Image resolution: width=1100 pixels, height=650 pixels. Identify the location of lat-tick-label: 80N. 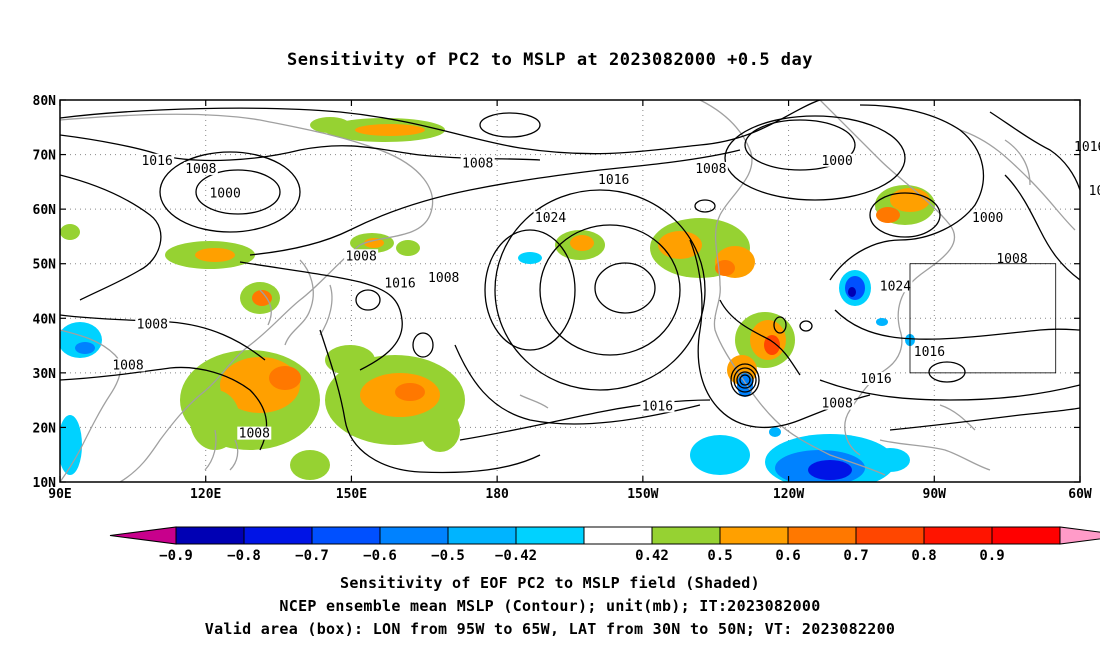
(45, 101).